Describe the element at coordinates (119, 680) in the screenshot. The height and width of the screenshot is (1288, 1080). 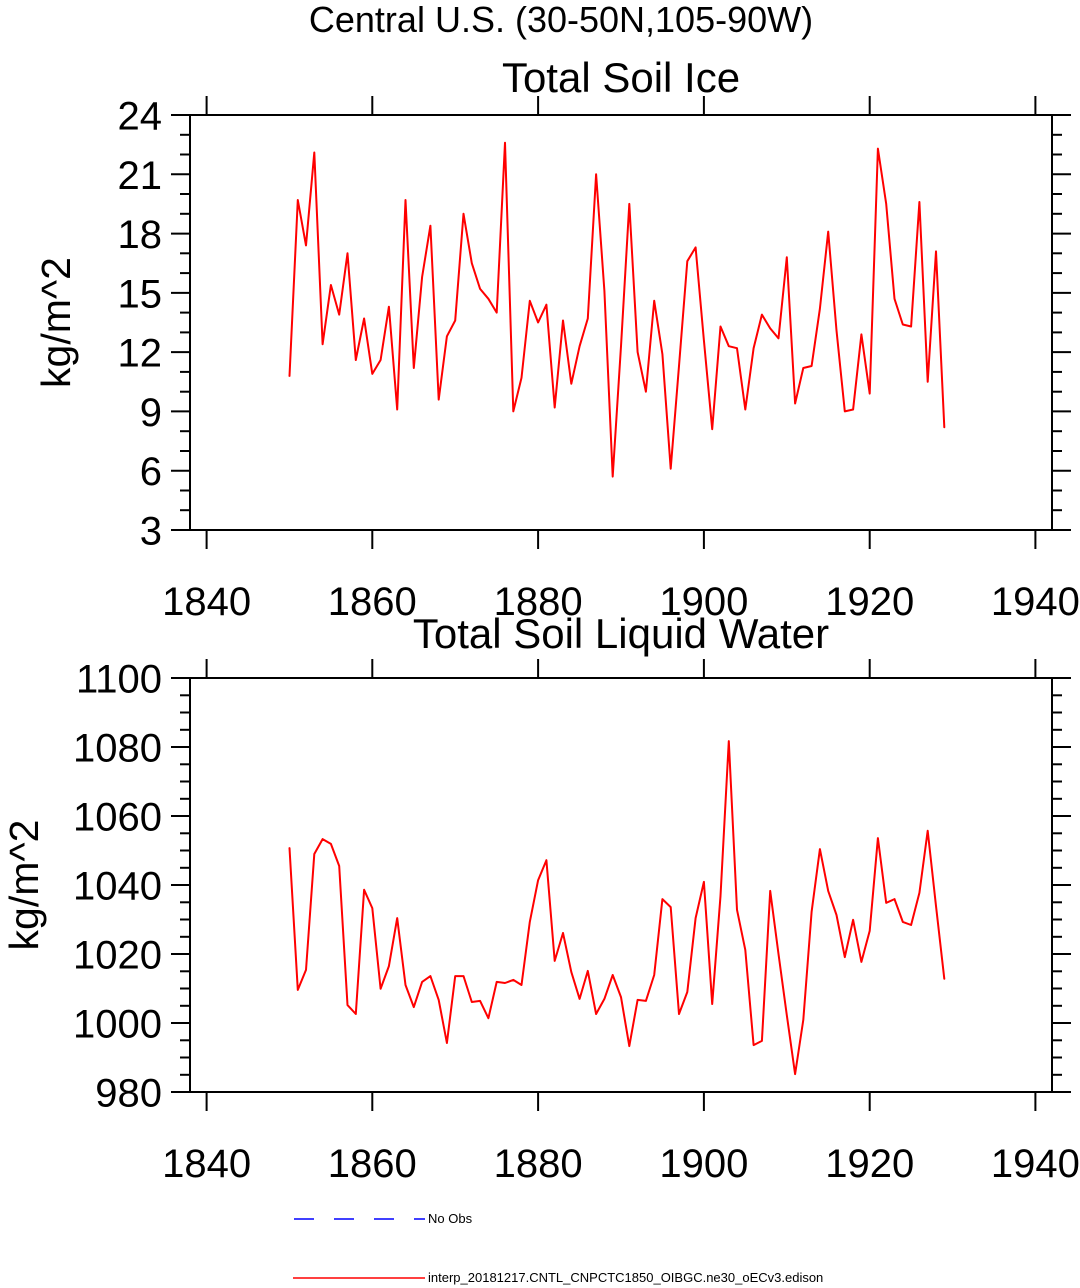
I see `y-tick-label: 1100` at that location.